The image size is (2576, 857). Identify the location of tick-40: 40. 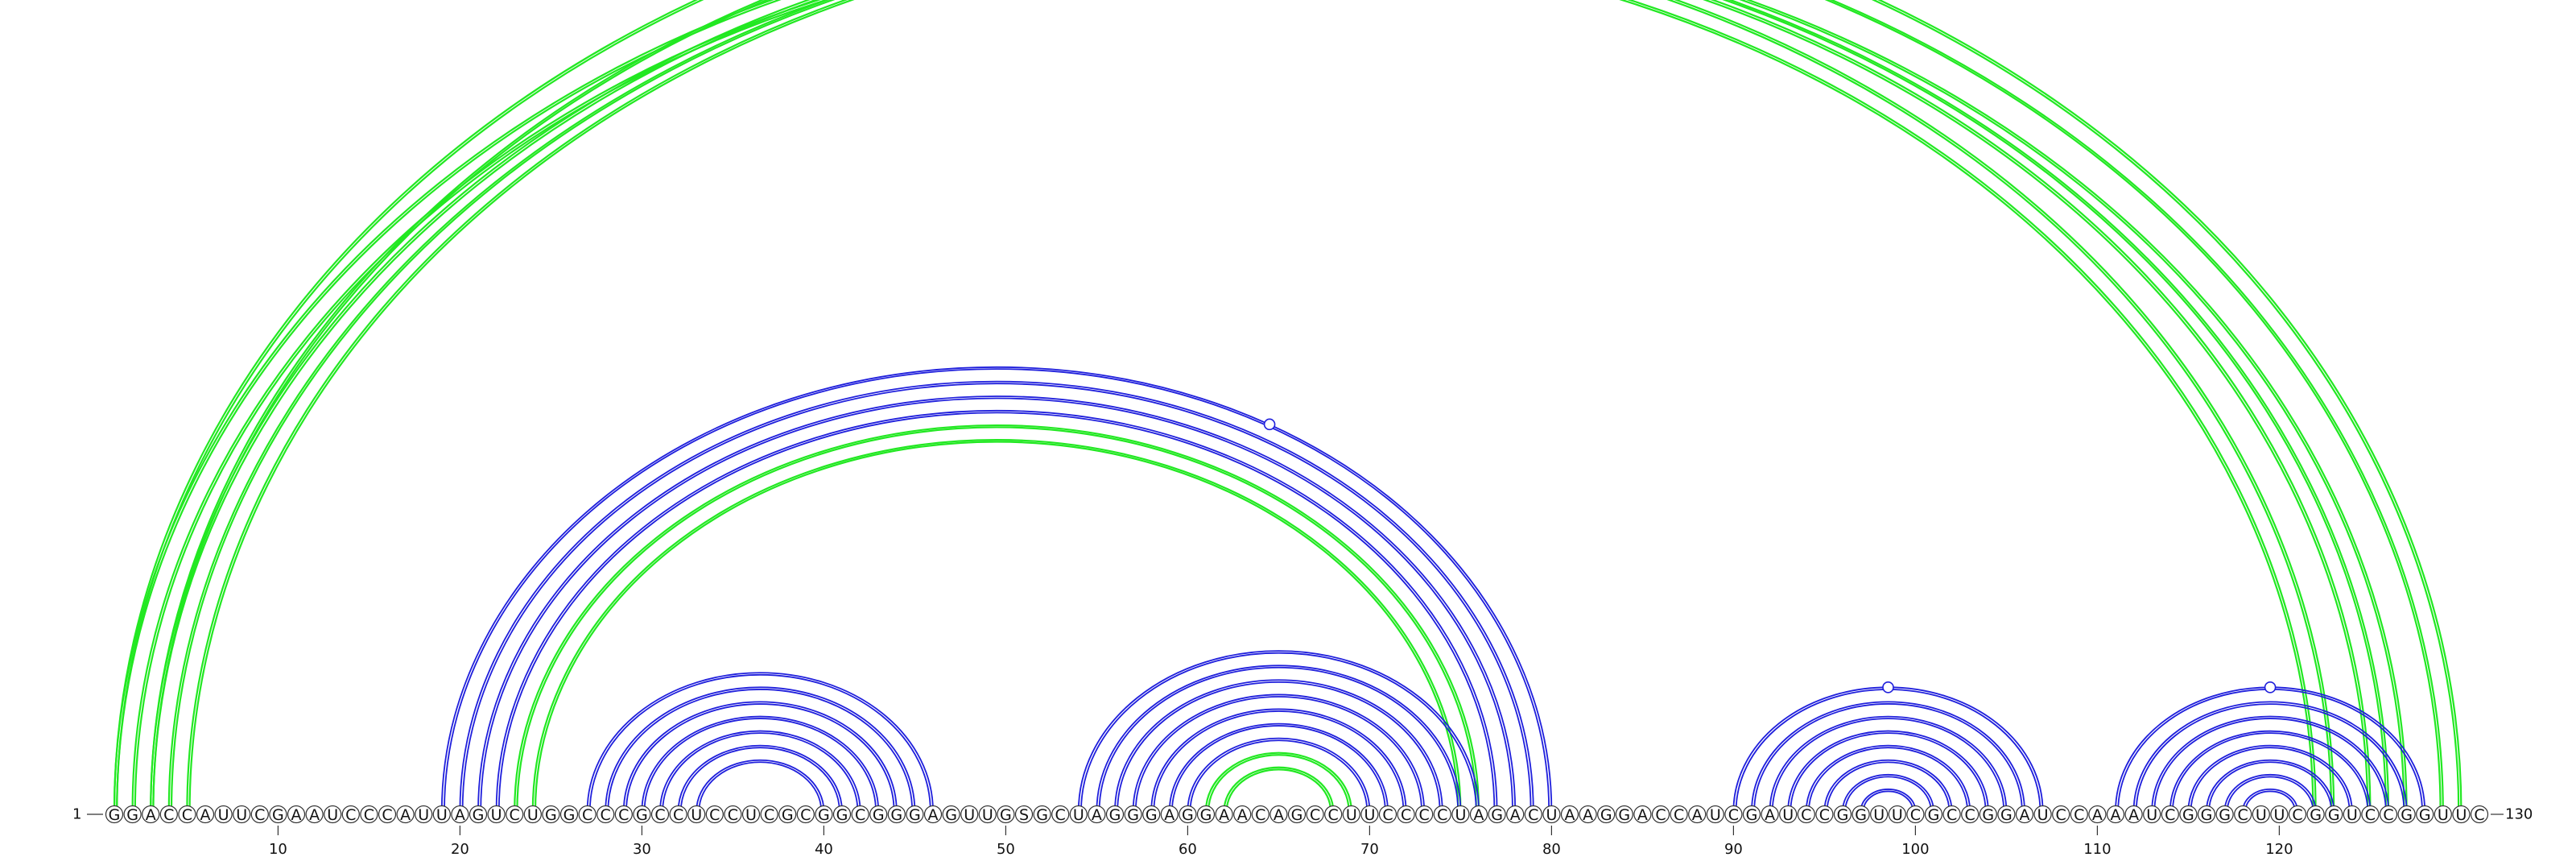
(824, 841).